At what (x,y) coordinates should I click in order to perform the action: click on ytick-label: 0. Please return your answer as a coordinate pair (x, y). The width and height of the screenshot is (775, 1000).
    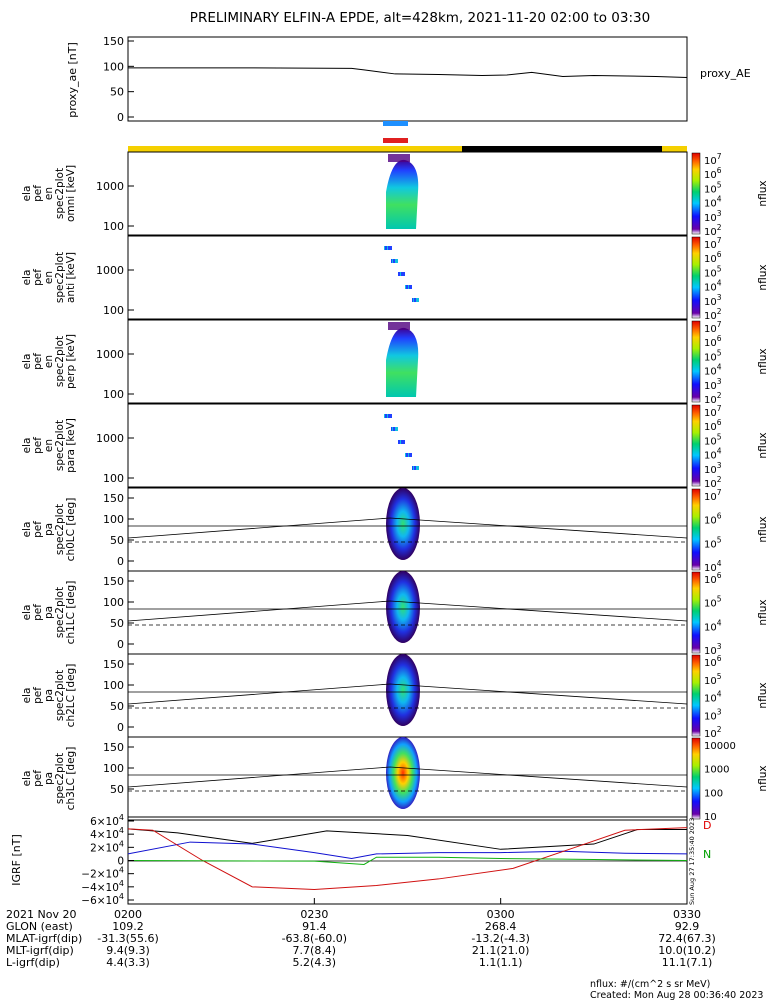
    Looking at the image, I should click on (120, 561).